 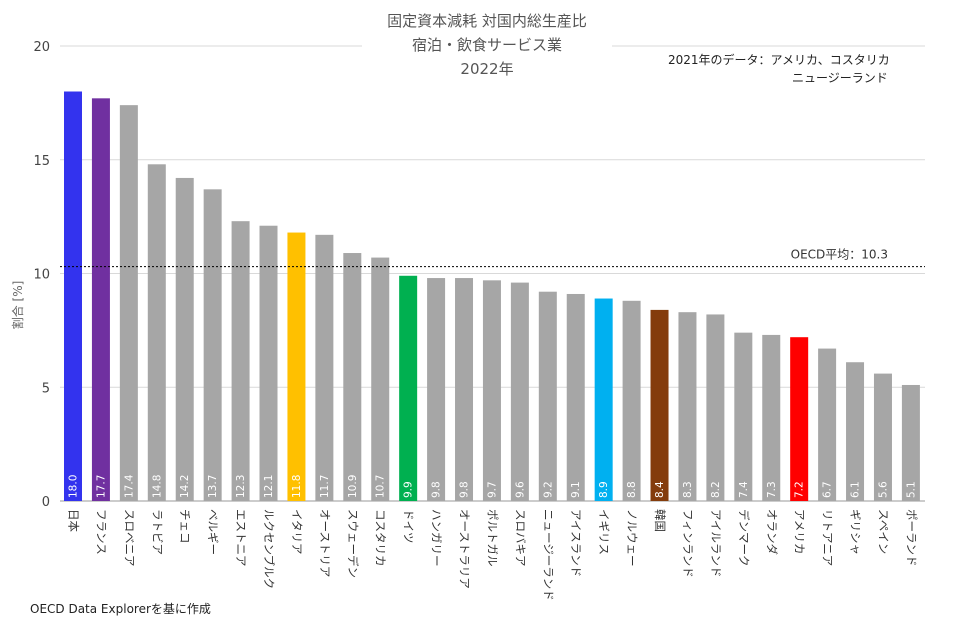 I want to click on bar-value-label: 14.8, so click(x=157, y=486).